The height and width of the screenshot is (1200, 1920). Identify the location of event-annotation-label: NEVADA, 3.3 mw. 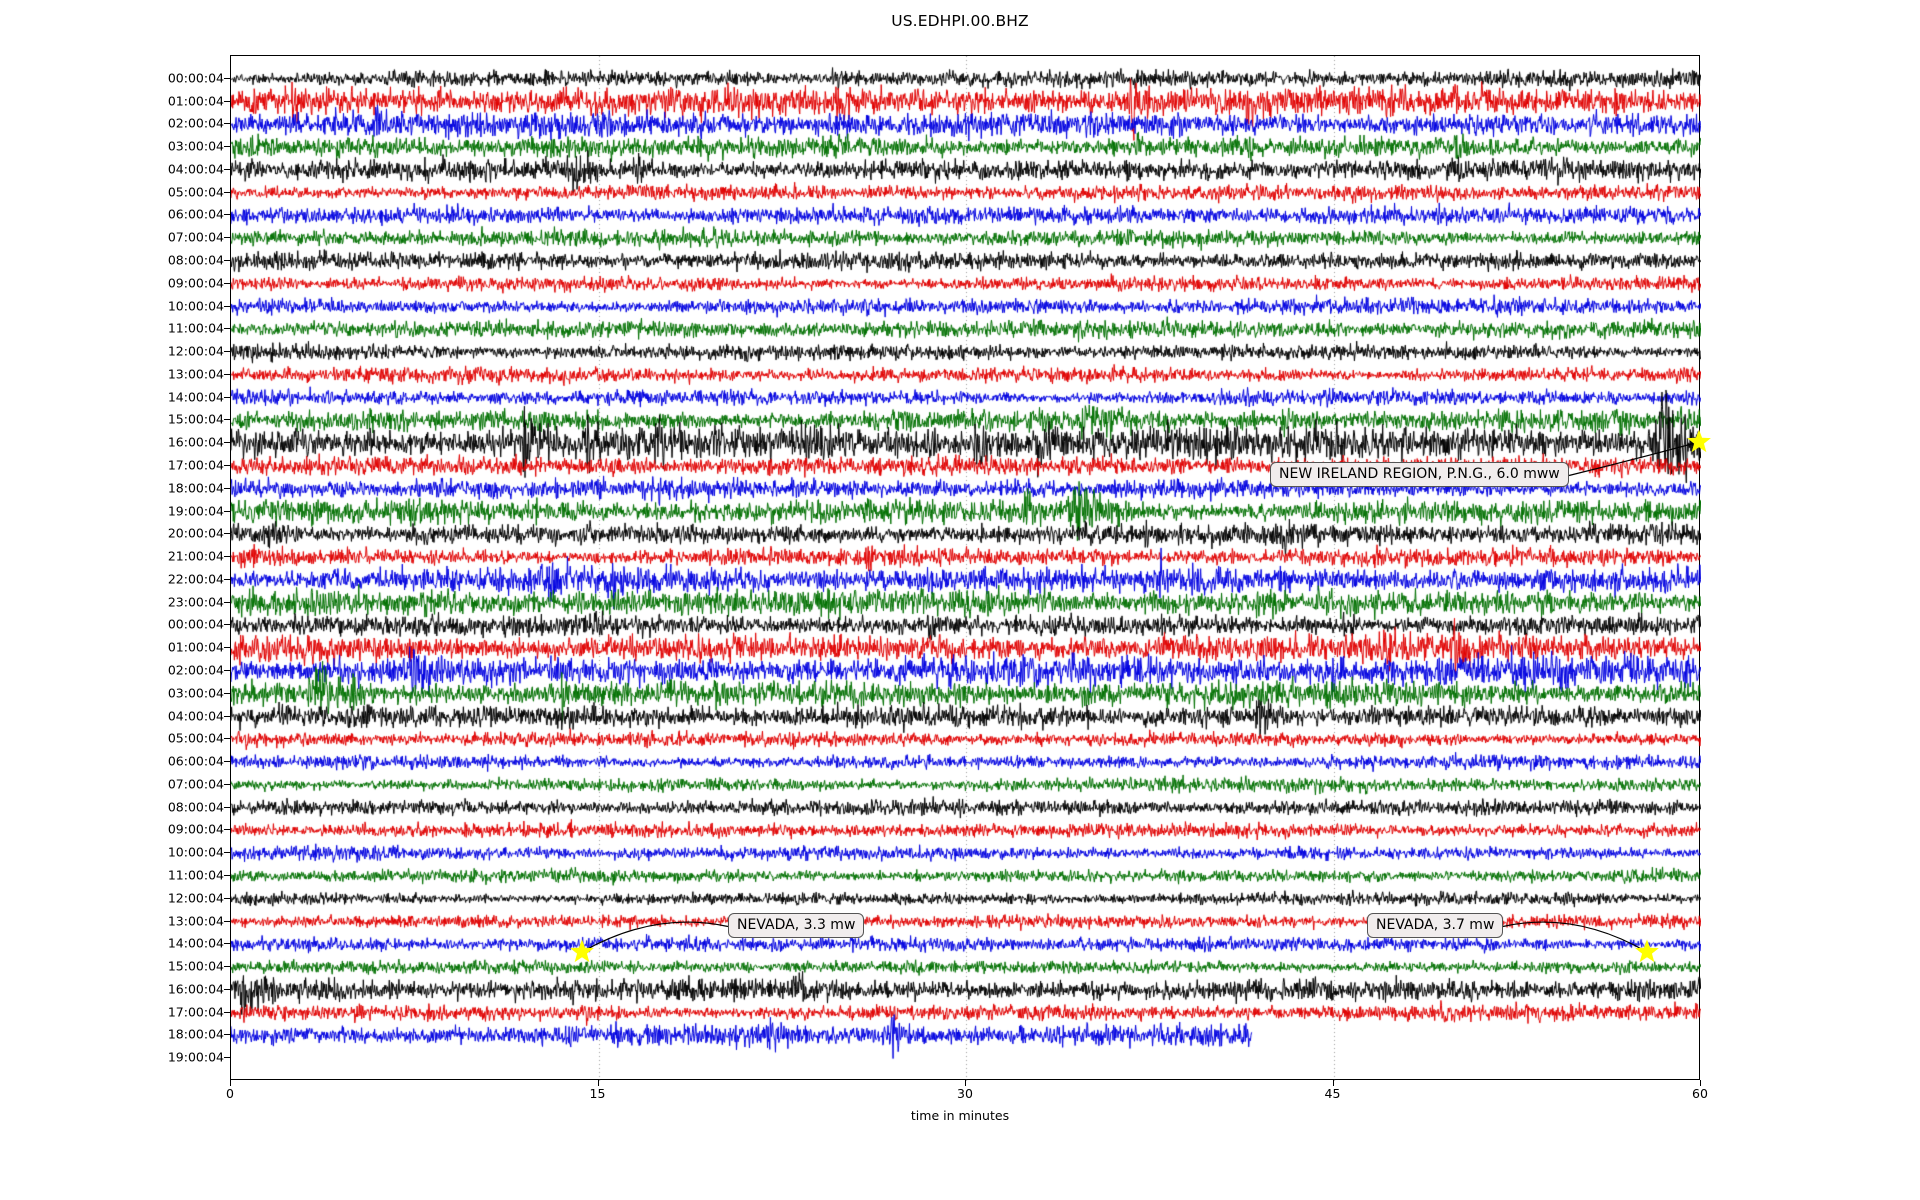
(796, 926).